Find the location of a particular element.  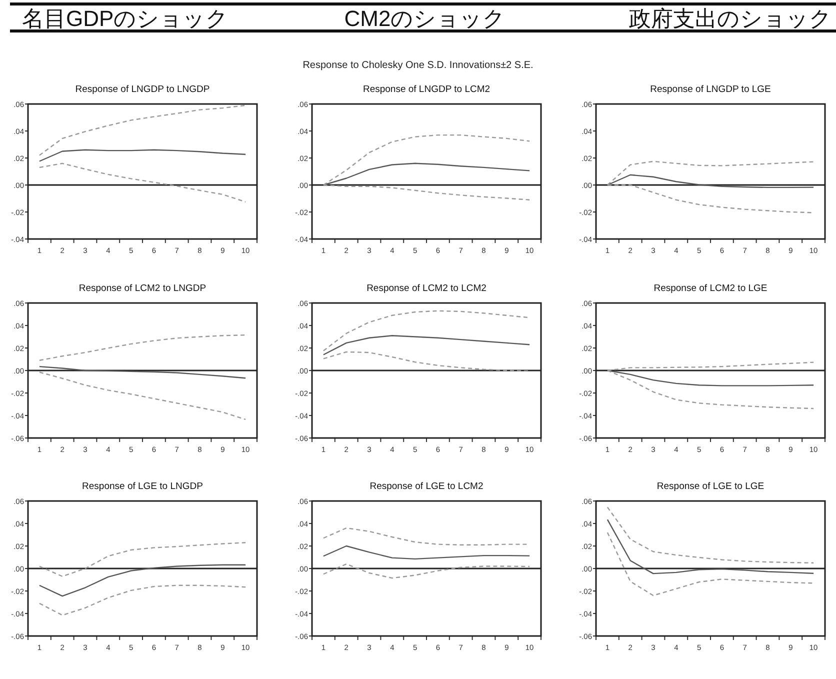

chart-title: Response of LNGDP to LGE is located at coordinates (710, 89).